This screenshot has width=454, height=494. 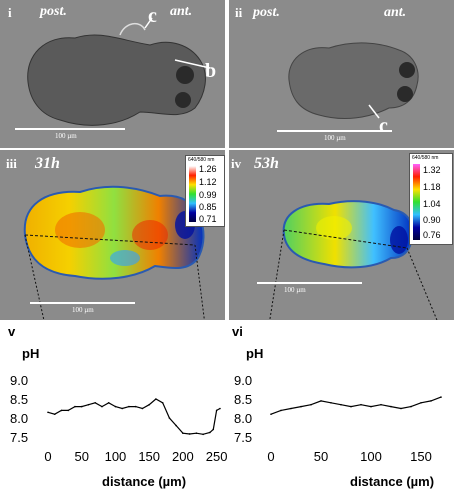 What do you see at coordinates (208, 195) in the screenshot?
I see `colorbar-tick: 0.99` at bounding box center [208, 195].